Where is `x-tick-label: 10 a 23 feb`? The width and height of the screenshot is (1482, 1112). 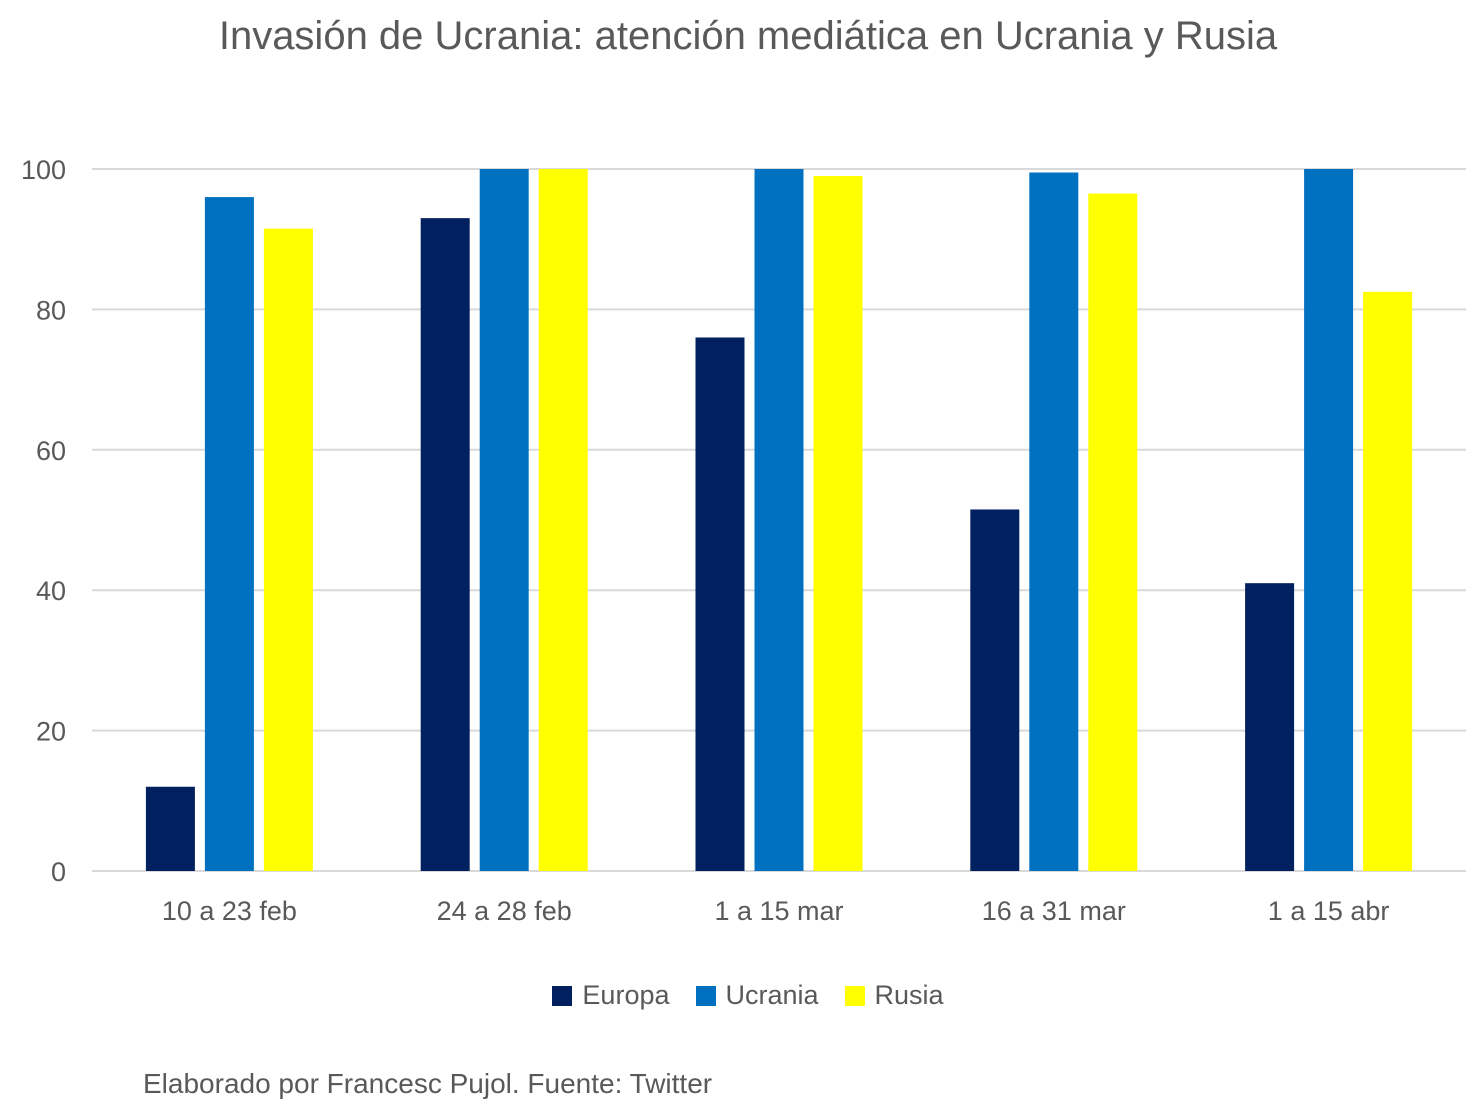 x-tick-label: 10 a 23 feb is located at coordinates (229, 911).